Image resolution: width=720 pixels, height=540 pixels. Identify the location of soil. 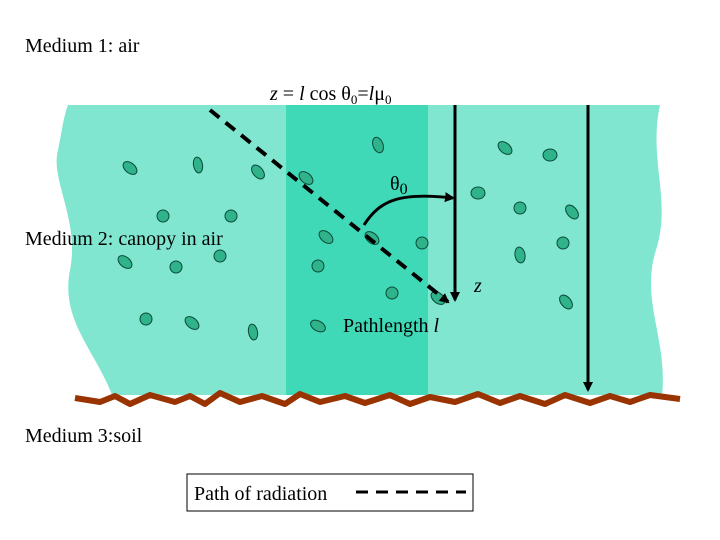
(377, 398).